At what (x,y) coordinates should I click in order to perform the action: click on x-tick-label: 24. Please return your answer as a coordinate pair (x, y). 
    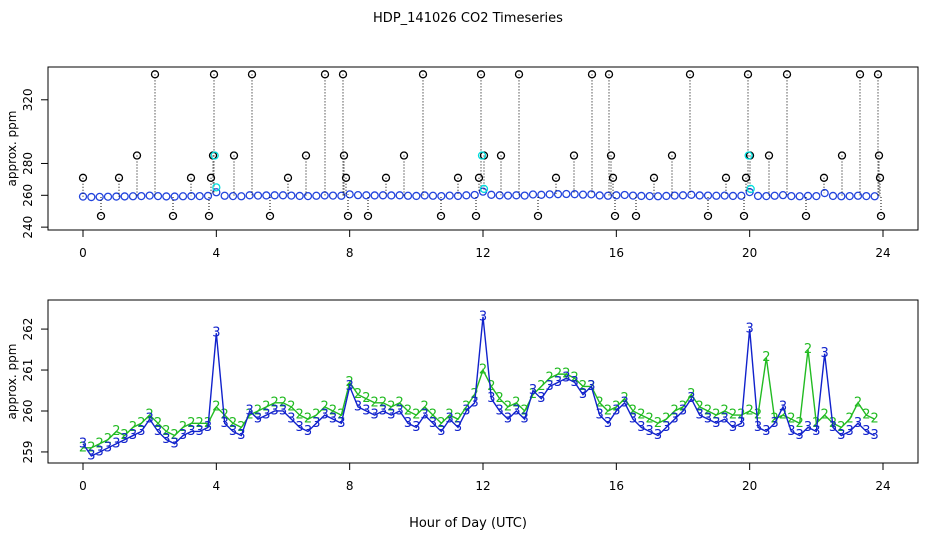
    Looking at the image, I should click on (882, 253).